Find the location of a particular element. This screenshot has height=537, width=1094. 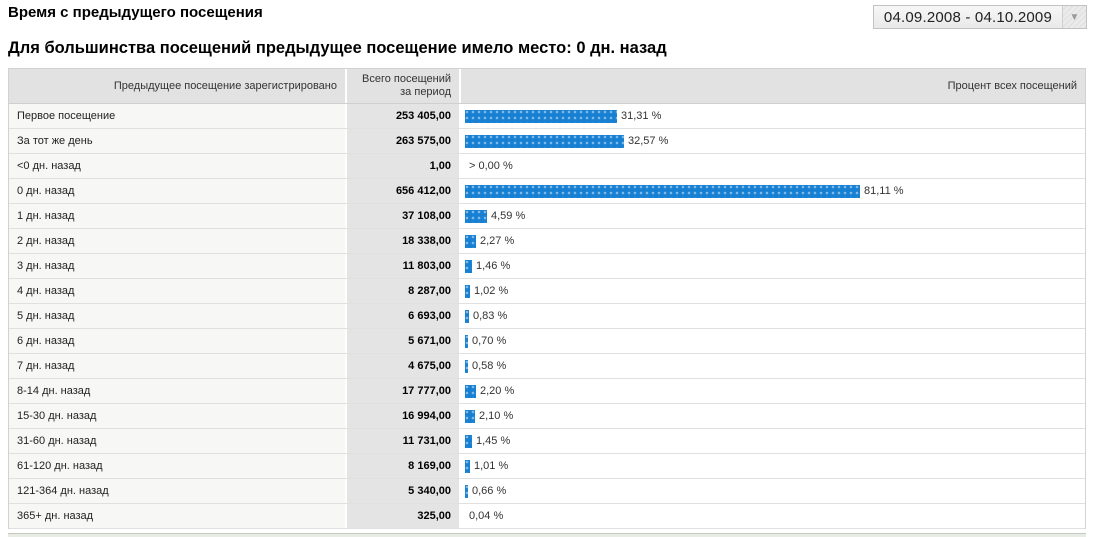

row-bar-cell: 1,45 % is located at coordinates (773, 441).